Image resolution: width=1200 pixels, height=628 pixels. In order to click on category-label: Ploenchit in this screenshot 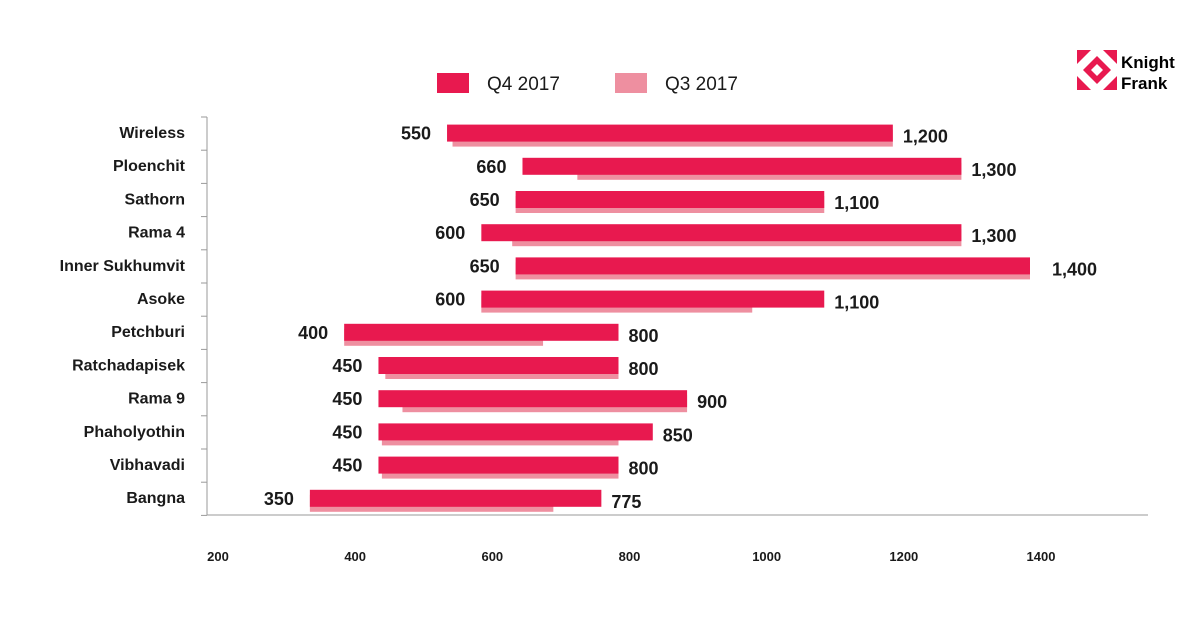, I will do `click(149, 166)`.